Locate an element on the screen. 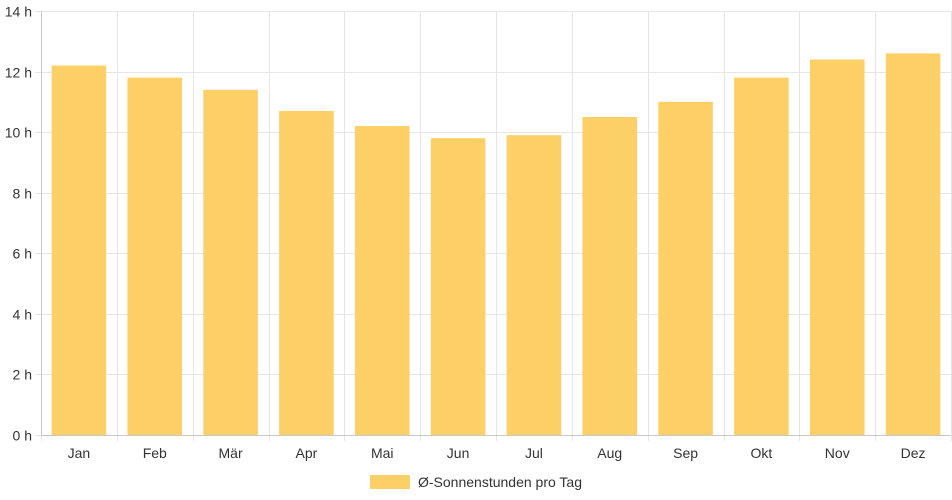  bar-jul is located at coordinates (534, 285).